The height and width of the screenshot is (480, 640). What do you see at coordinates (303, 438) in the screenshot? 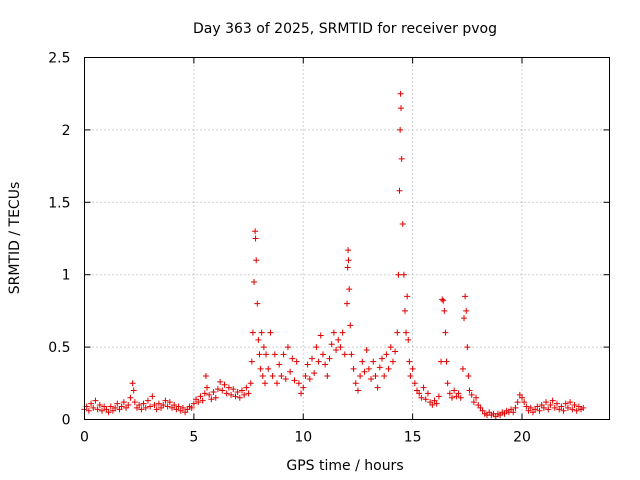
I see `x-tick-label: 10` at bounding box center [303, 438].